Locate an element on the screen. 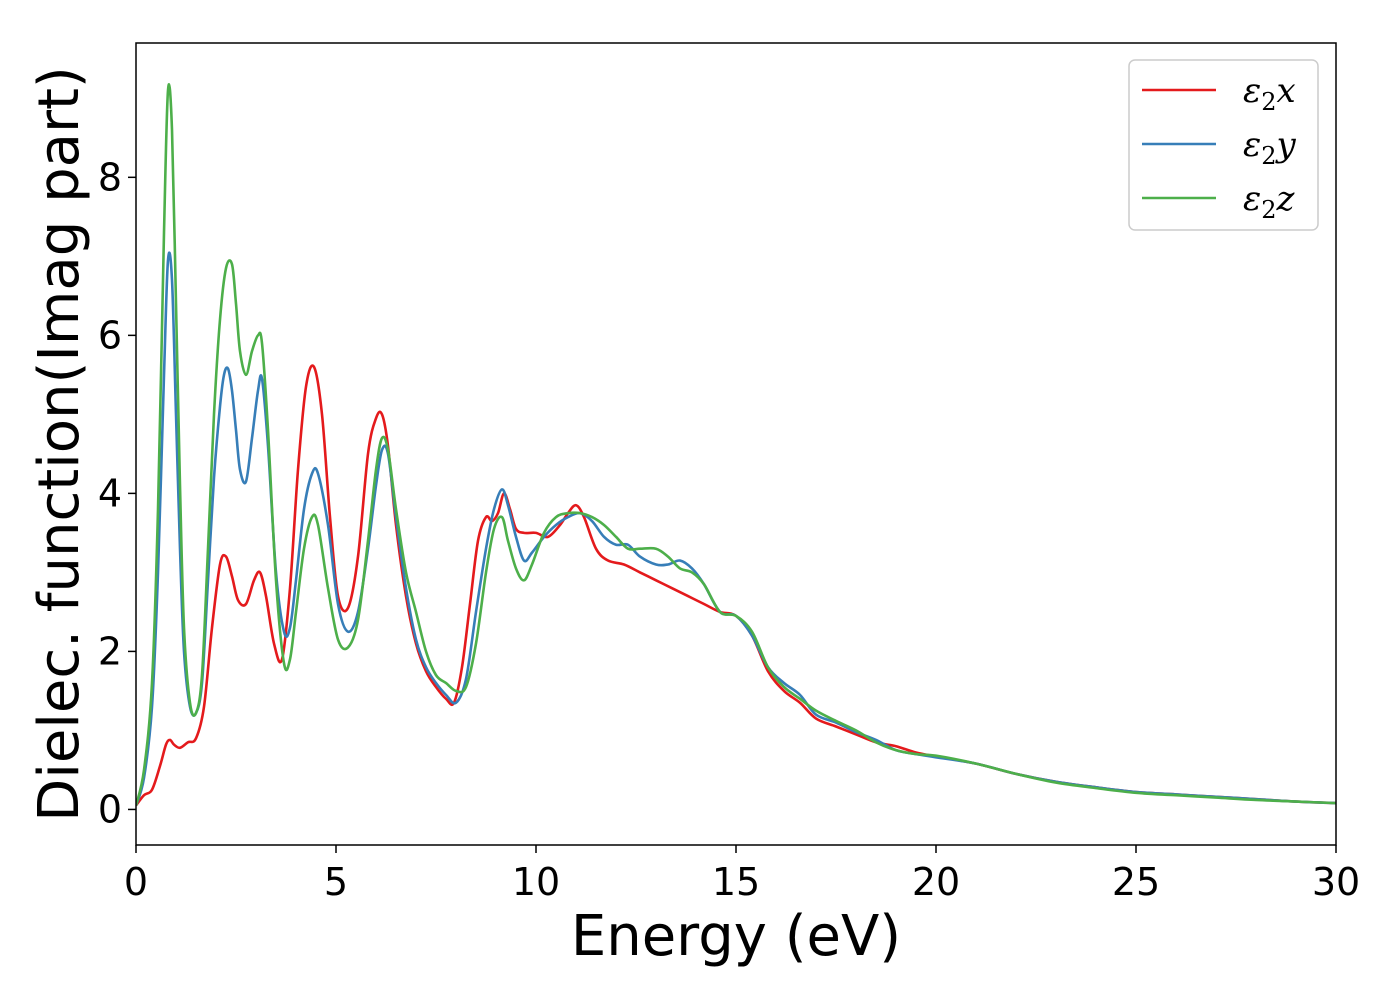  x-axis-ticks: 0 5 10 15 20 25 30 is located at coordinates (742, 874).